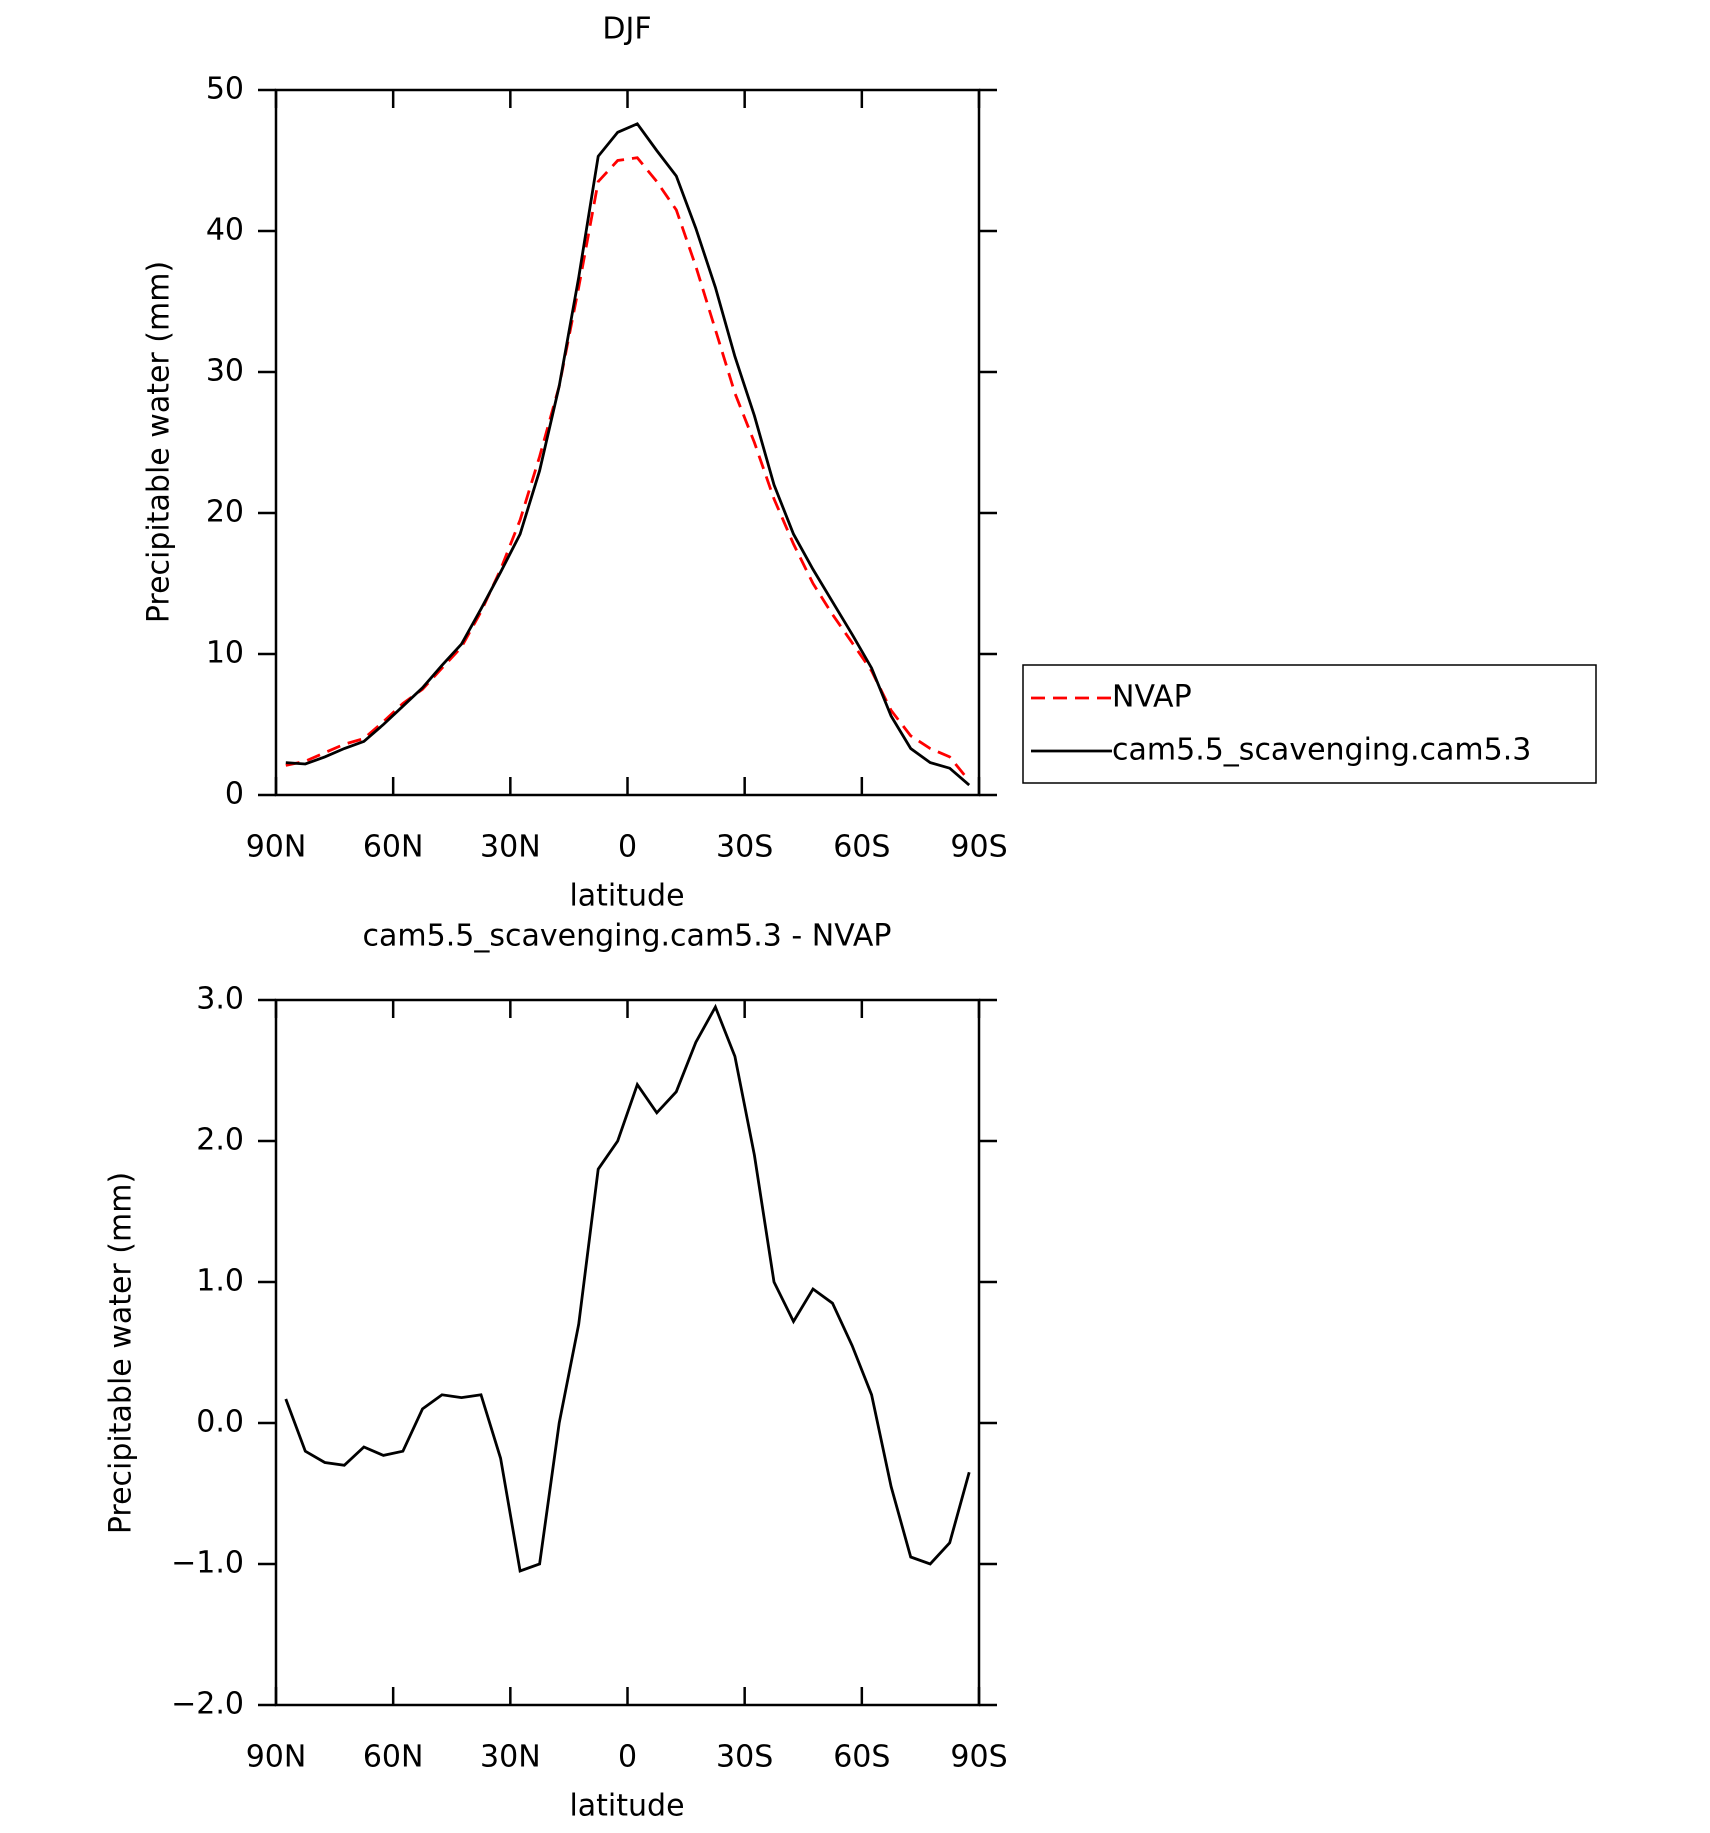  I want to click on y-tick-label: 2.0, so click(220, 1140).